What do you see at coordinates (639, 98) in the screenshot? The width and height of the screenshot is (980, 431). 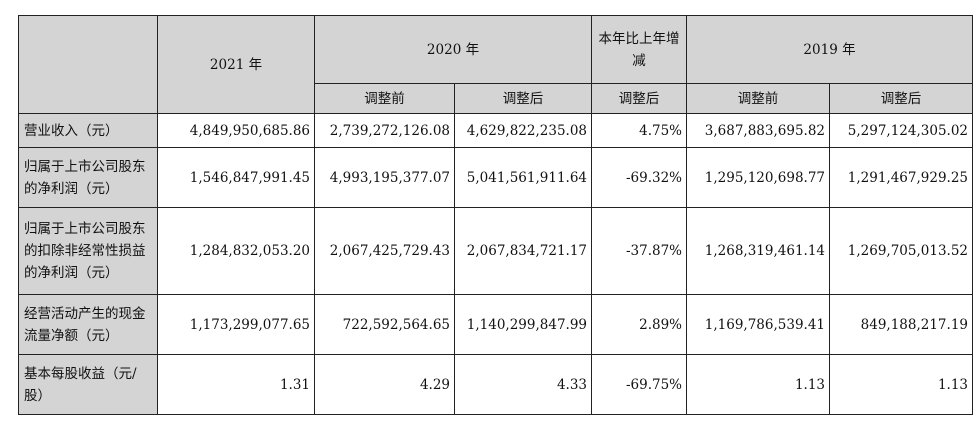 I see `header-yoy-after: 调整后` at bounding box center [639, 98].